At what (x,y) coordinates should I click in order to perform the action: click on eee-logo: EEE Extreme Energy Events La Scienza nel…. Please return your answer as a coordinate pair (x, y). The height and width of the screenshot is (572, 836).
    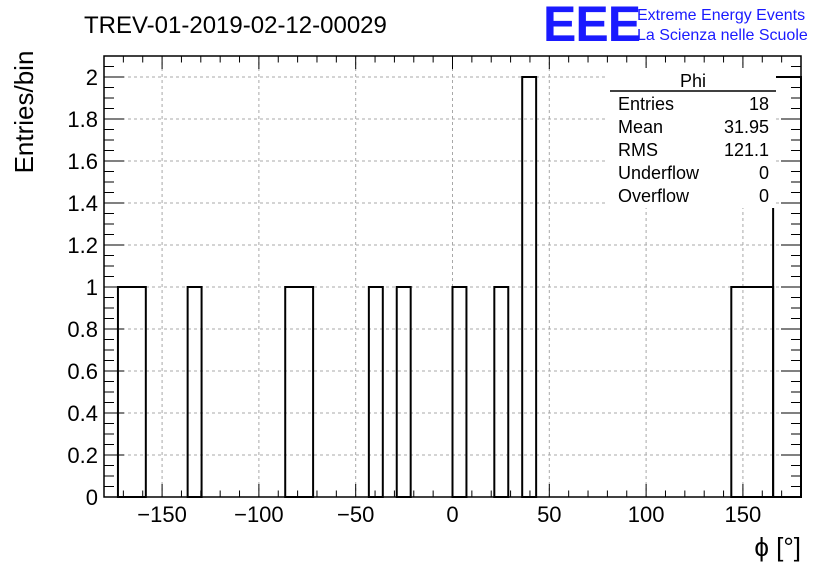
    Looking at the image, I should click on (675, 26).